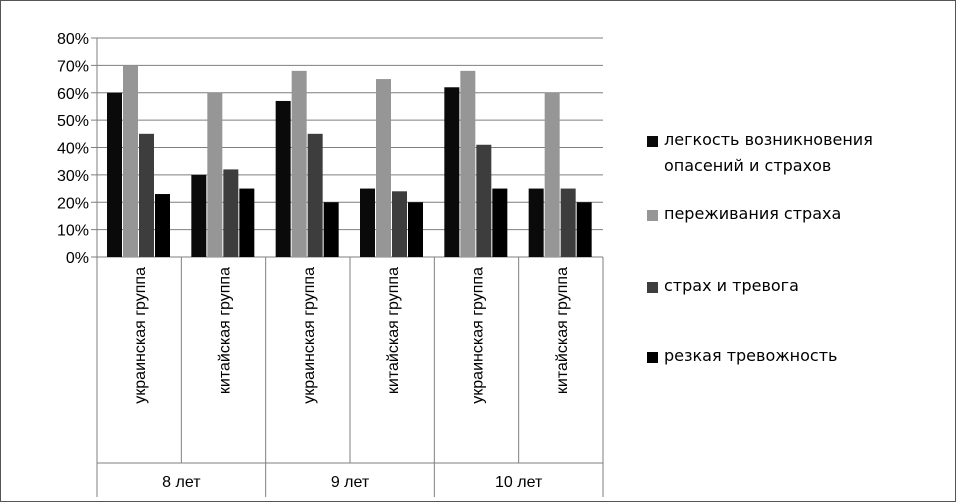 Image resolution: width=956 pixels, height=502 pixels. I want to click on group-label: 8 лет, so click(181, 482).